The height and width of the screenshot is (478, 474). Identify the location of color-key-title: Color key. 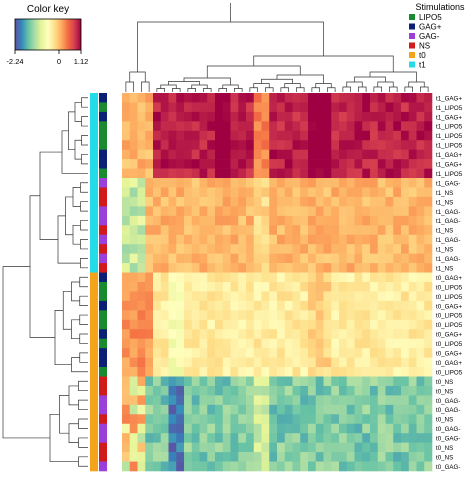
(48, 9).